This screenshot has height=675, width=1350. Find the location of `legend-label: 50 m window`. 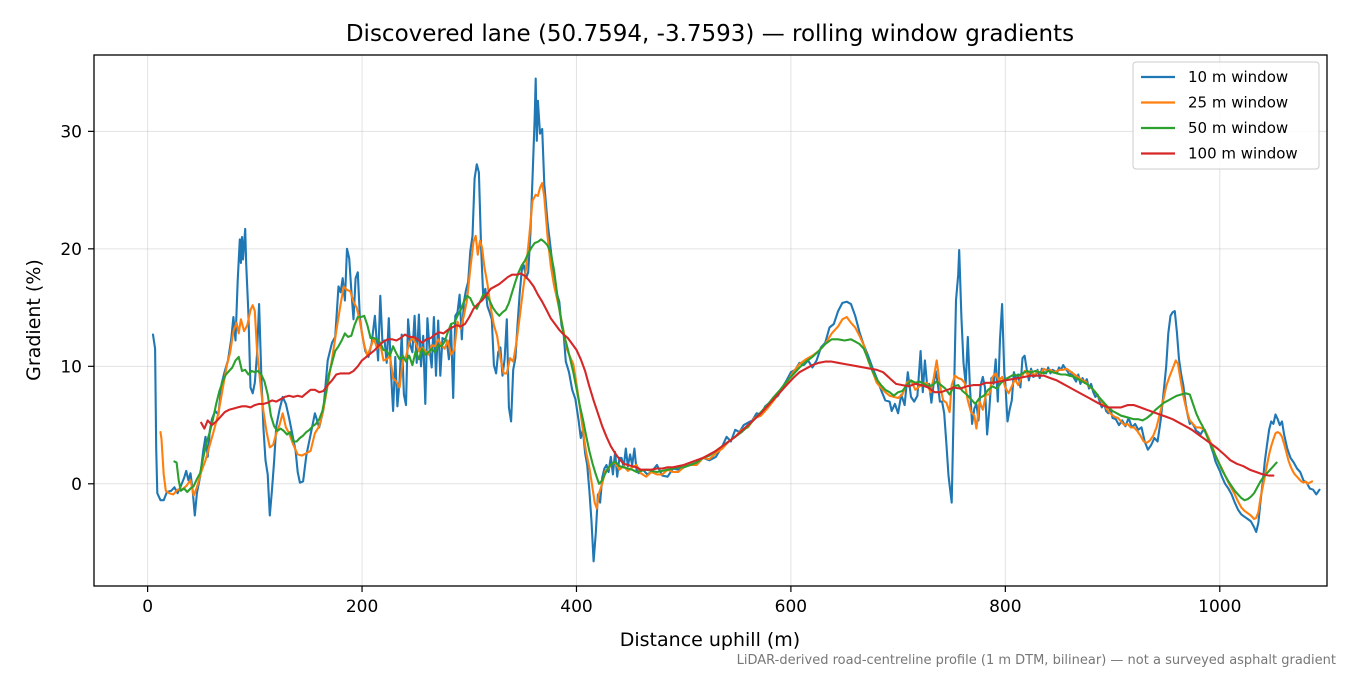

legend-label: 50 m window is located at coordinates (1238, 128).